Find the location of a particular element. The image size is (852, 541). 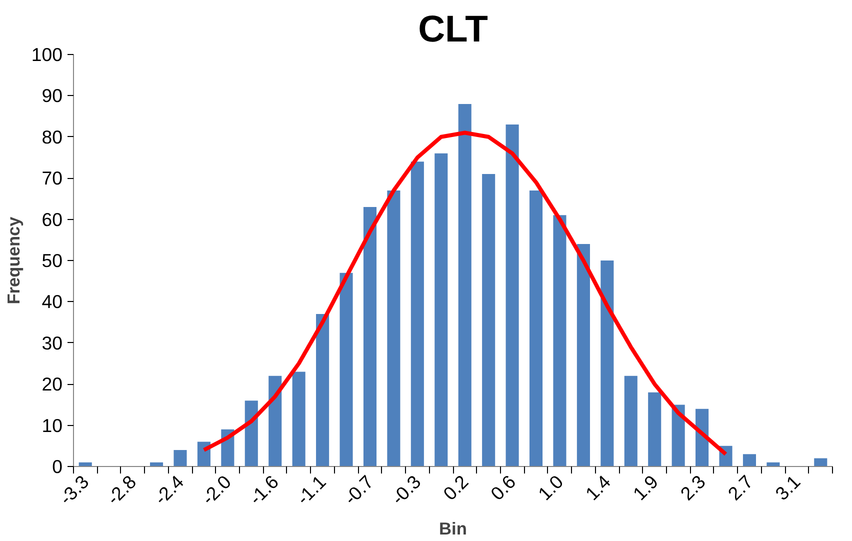

x-tick-label: 2.3 is located at coordinates (693, 487).